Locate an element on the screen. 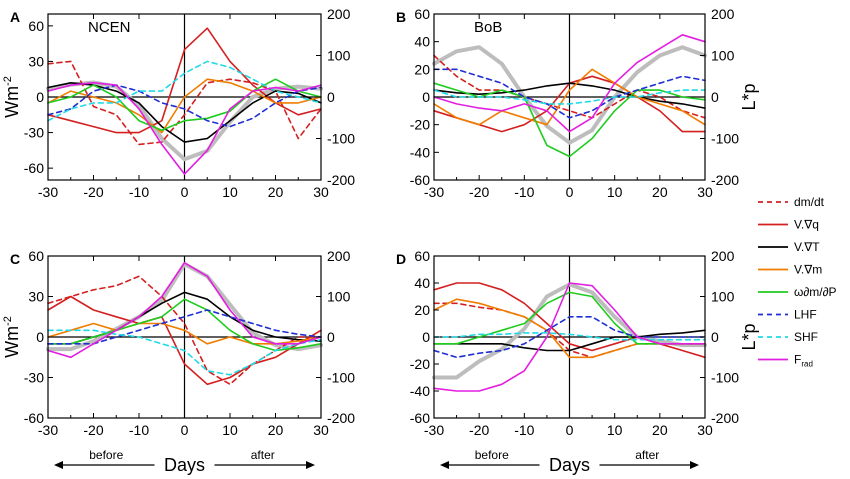 The height and width of the screenshot is (479, 850). series-f-panel-C is located at coordinates (184, 310).